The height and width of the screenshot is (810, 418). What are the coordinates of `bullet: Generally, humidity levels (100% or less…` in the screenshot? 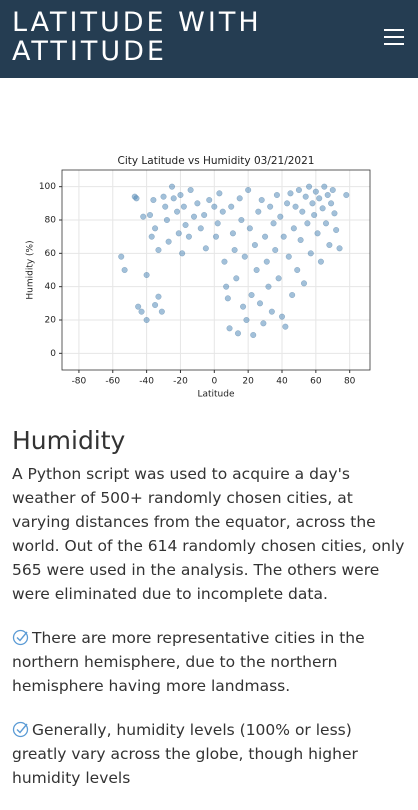 It's located at (210, 754).